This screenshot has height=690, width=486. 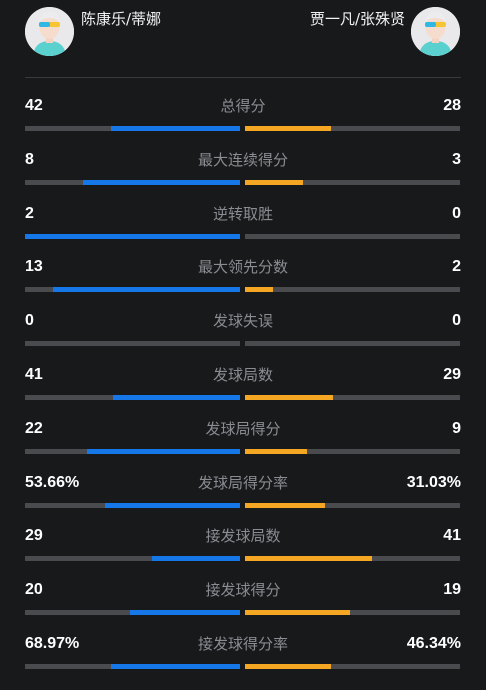 What do you see at coordinates (242, 643) in the screenshot?
I see `stat-label: 接发球得分率` at bounding box center [242, 643].